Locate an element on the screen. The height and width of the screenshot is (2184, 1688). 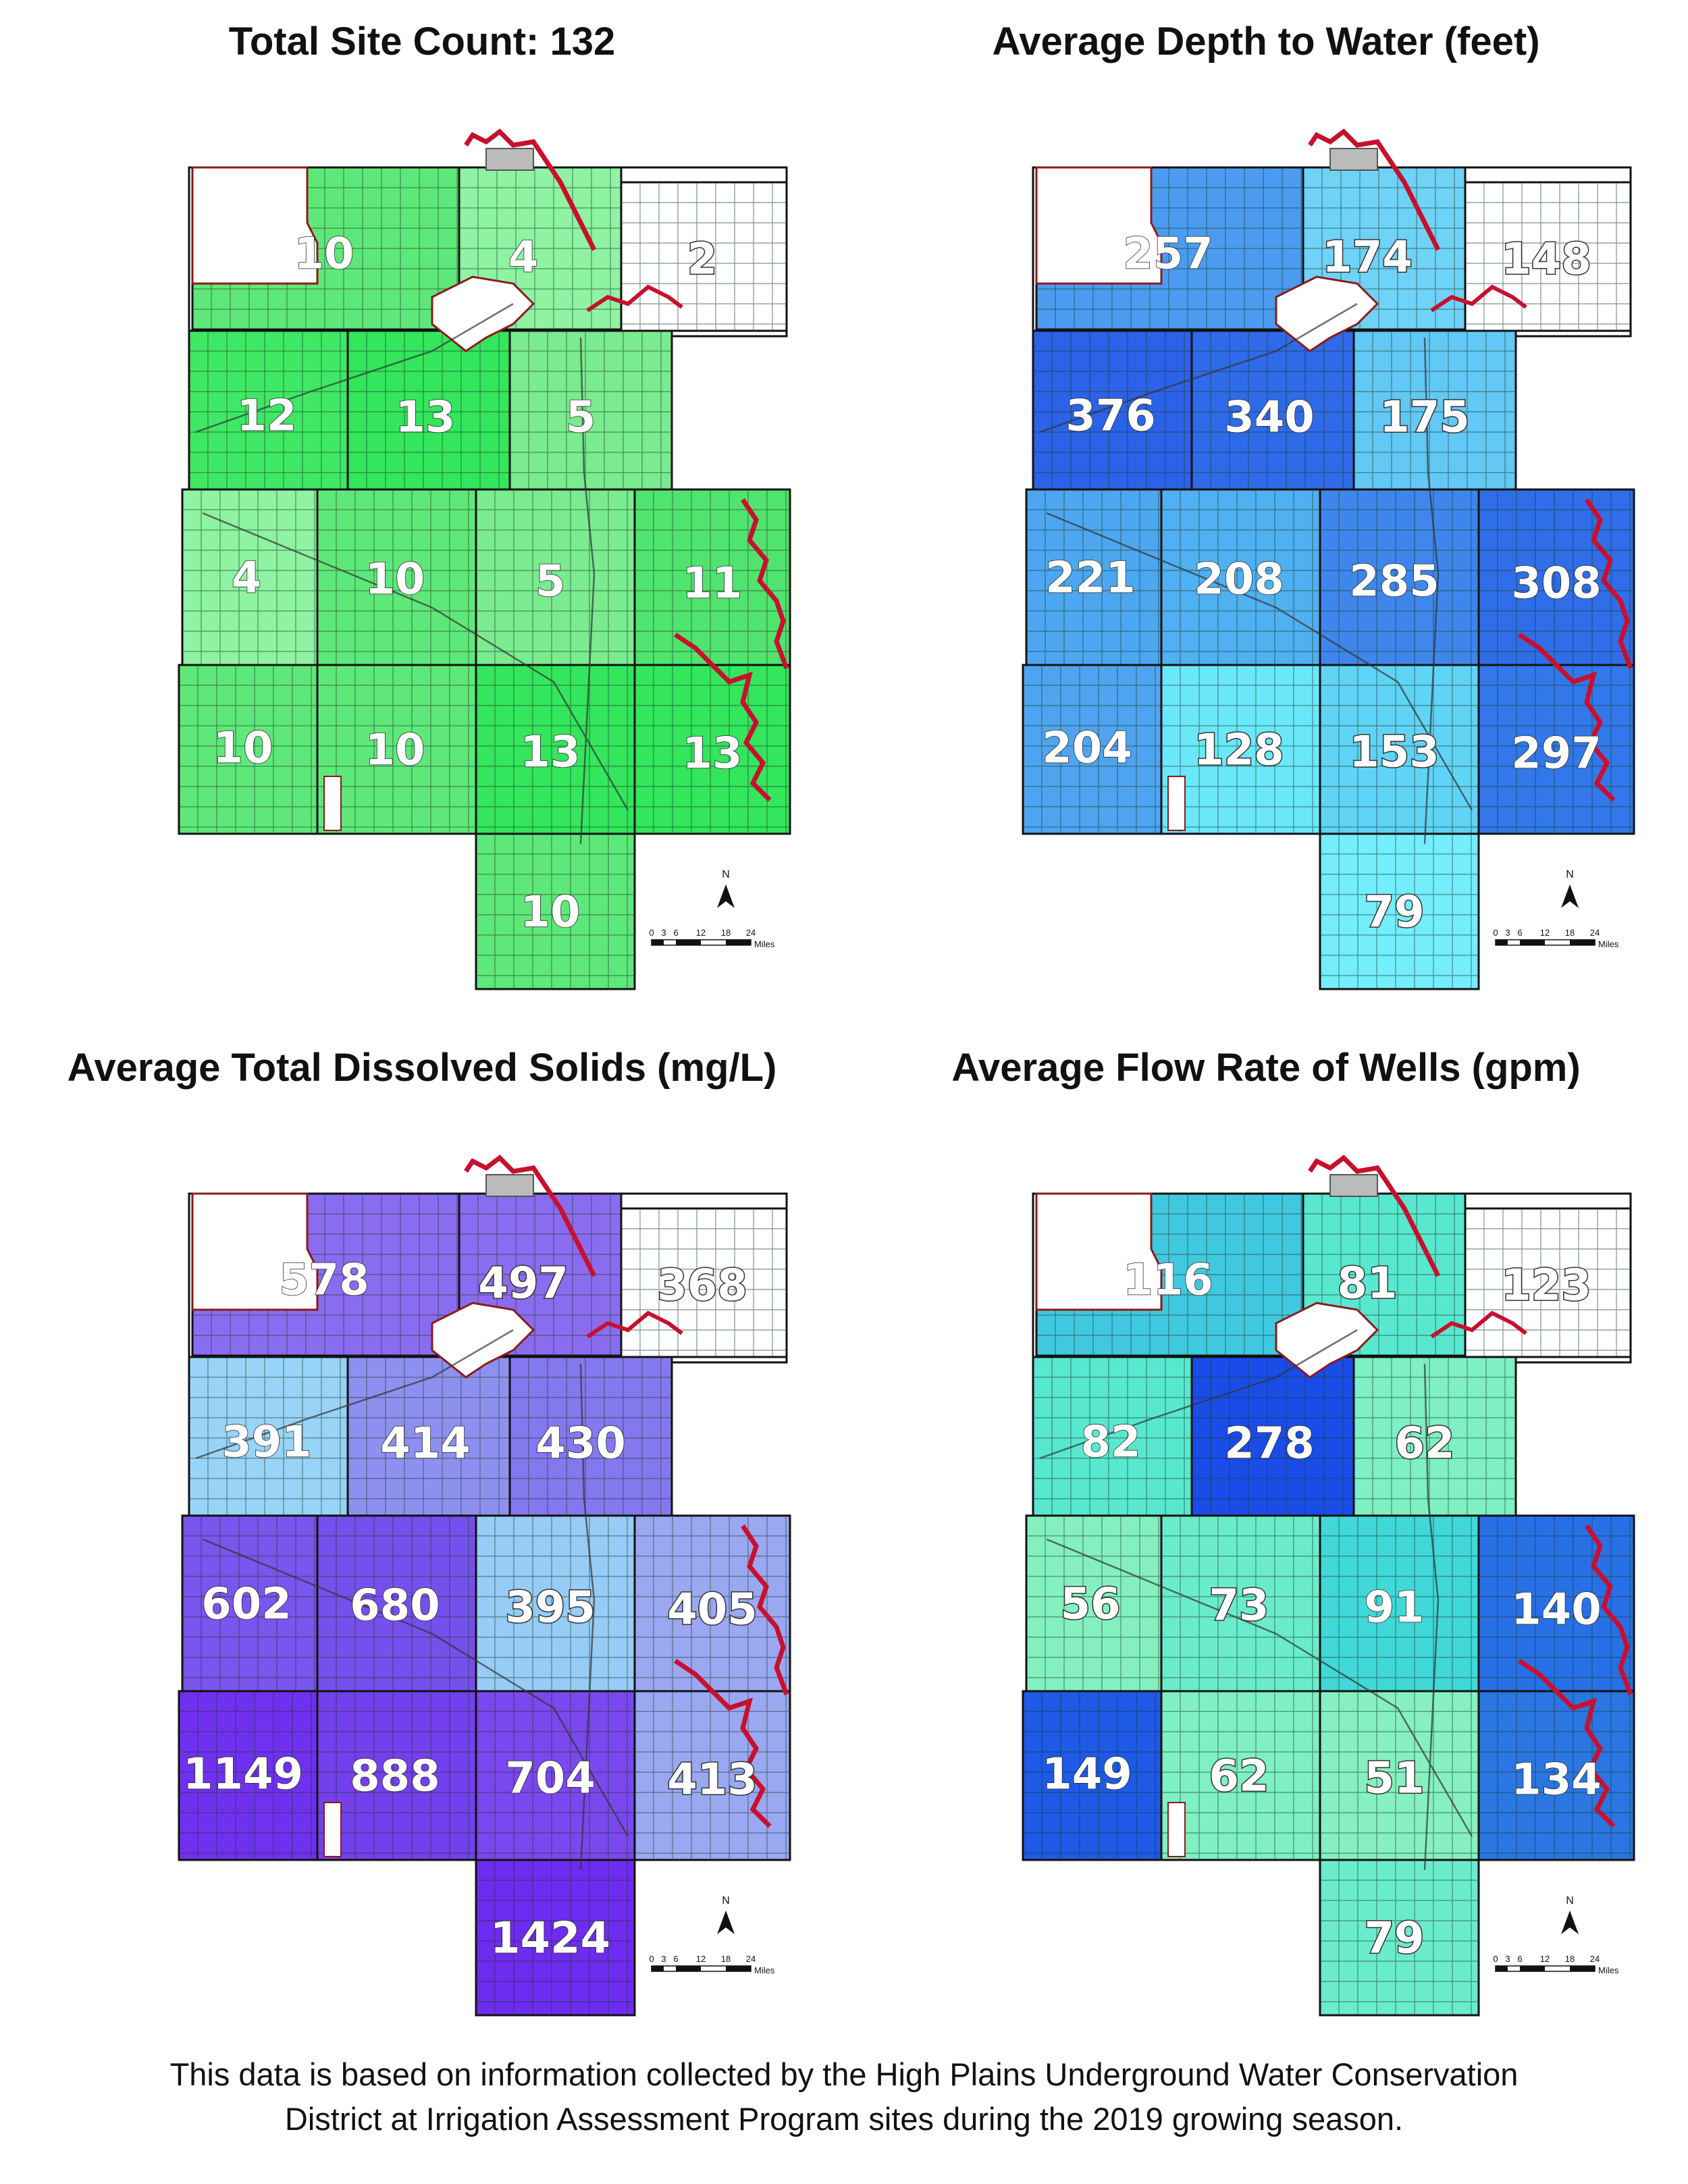
county-value-label: 888 is located at coordinates (395, 1777).